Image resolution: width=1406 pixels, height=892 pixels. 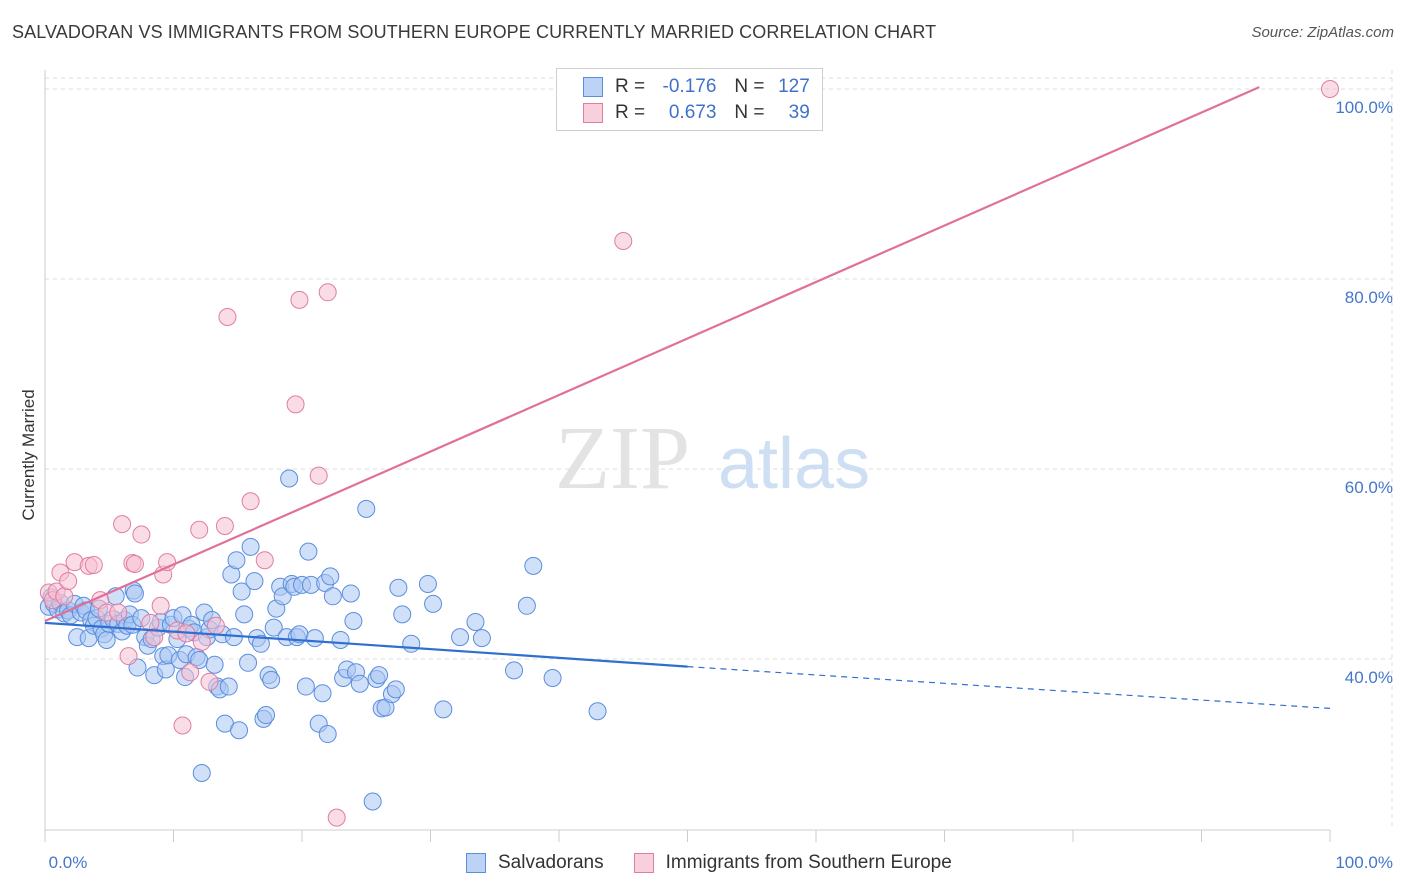 I want to click on legend-swatch-pink, so click(x=593, y=113).